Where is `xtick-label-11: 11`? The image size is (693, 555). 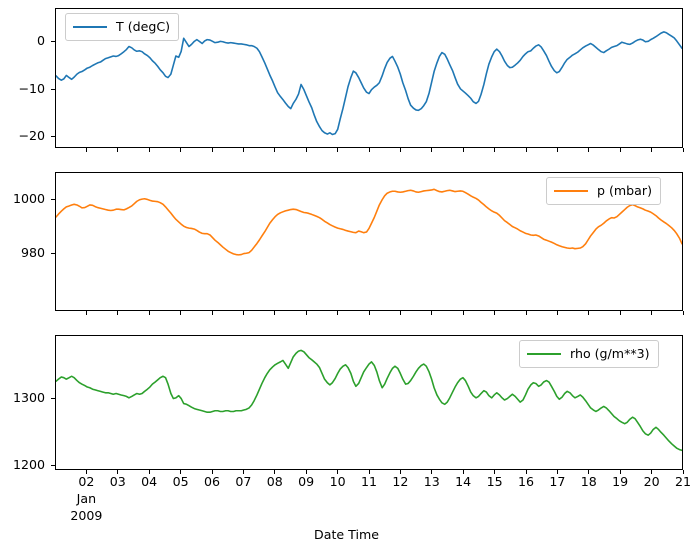
xtick-label-11: 11 is located at coordinates (369, 481).